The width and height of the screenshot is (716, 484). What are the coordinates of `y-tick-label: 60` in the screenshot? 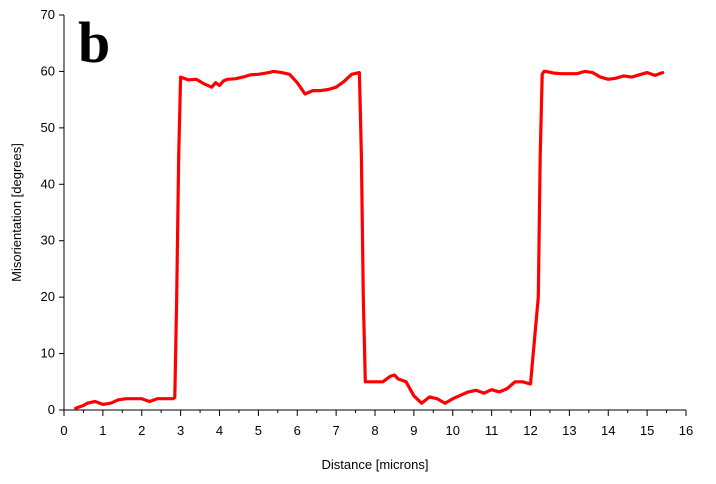 It's located at (48, 70).